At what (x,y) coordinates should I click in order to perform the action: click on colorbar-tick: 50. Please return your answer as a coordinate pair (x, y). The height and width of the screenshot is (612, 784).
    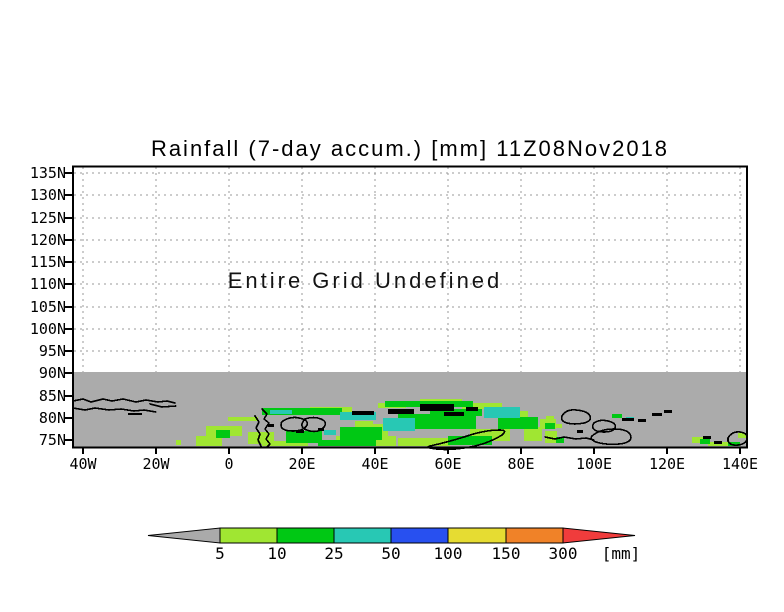
    Looking at the image, I should click on (390, 553).